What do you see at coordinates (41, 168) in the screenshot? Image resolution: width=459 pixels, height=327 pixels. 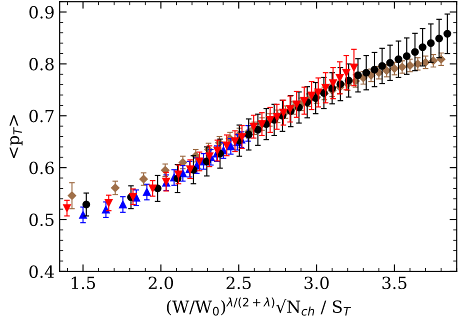 I see `y-tick-label: 0.6` at bounding box center [41, 168].